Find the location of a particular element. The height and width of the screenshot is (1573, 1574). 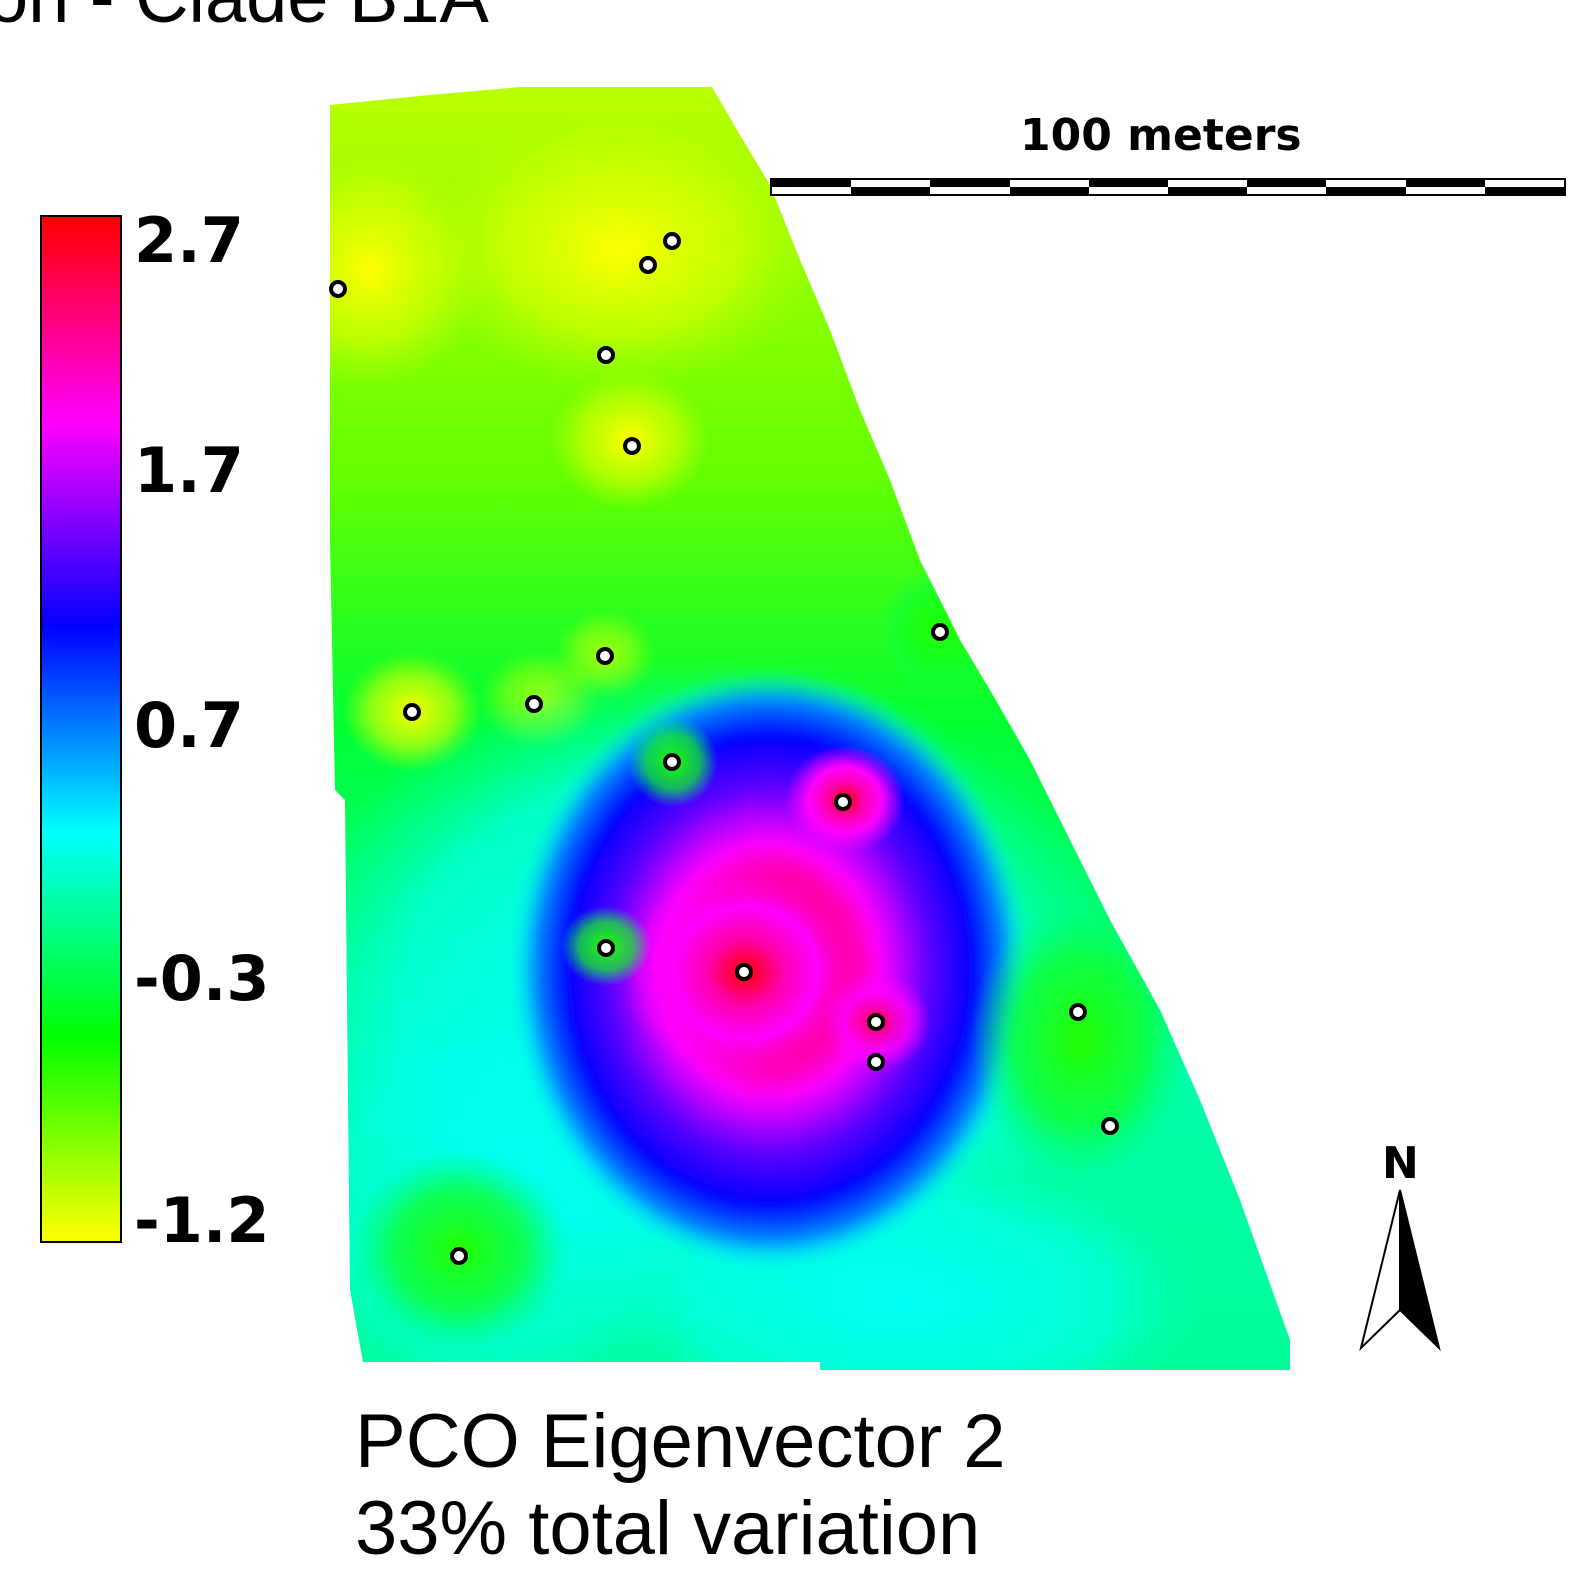

caption-line-2: 33% total variation is located at coordinates (668, 1529).